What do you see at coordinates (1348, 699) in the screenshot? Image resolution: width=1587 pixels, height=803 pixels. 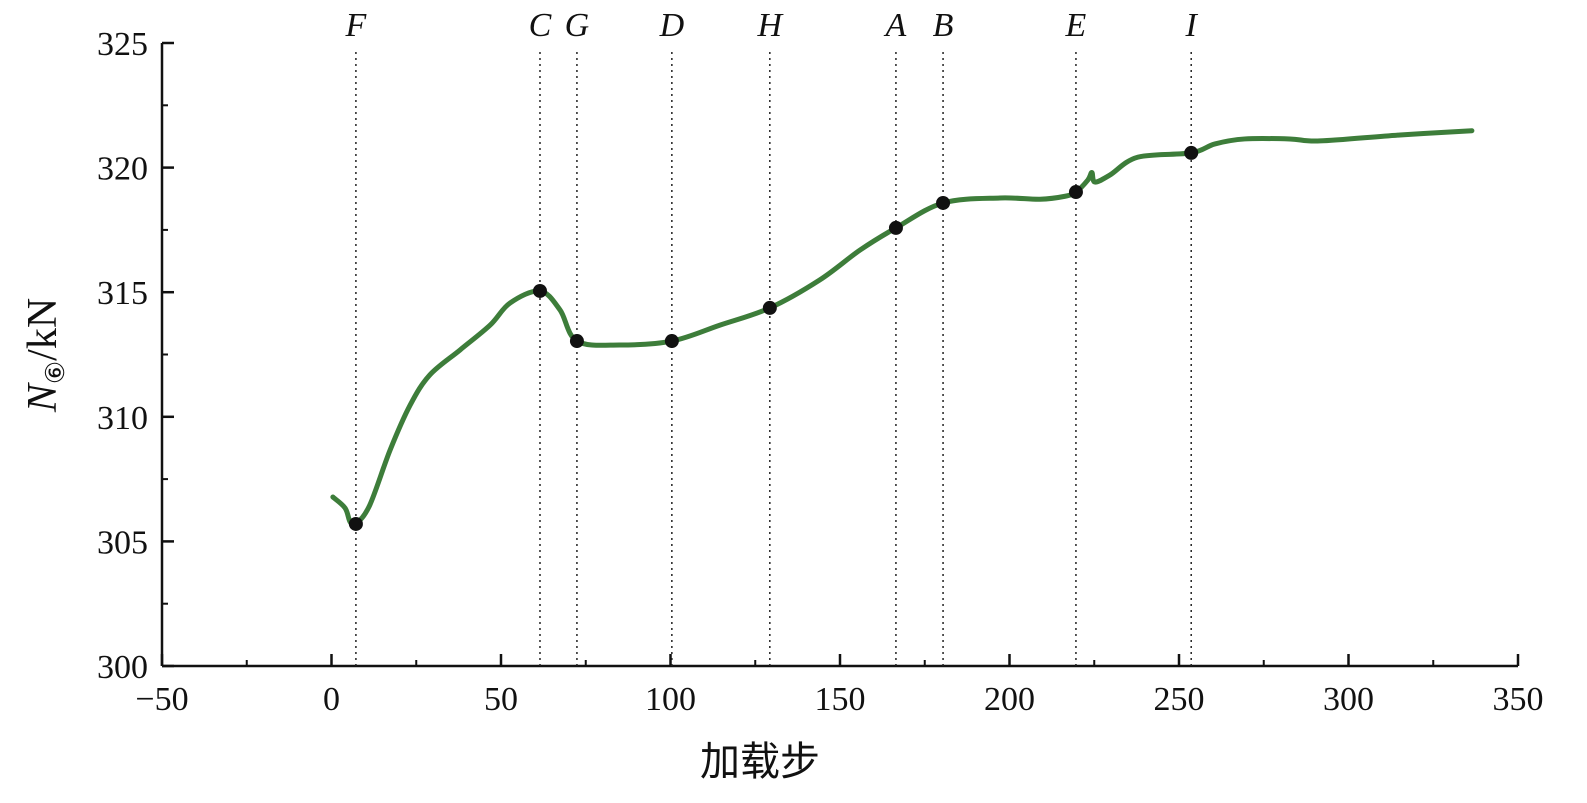 I see `x-tick-label: 300` at bounding box center [1348, 699].